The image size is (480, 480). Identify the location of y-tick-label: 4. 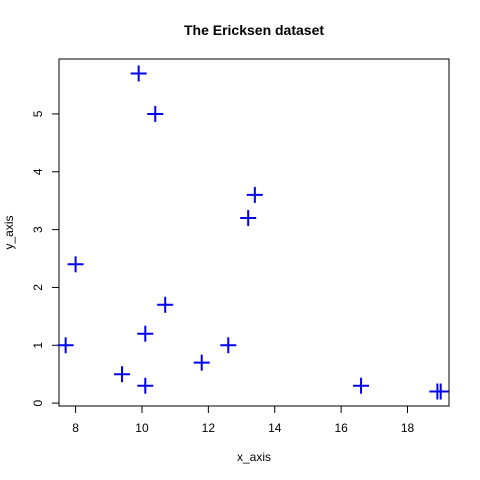
(38, 171).